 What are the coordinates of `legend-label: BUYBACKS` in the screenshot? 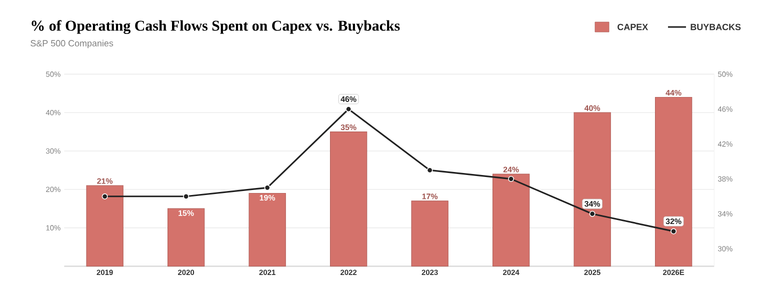 It's located at (715, 27).